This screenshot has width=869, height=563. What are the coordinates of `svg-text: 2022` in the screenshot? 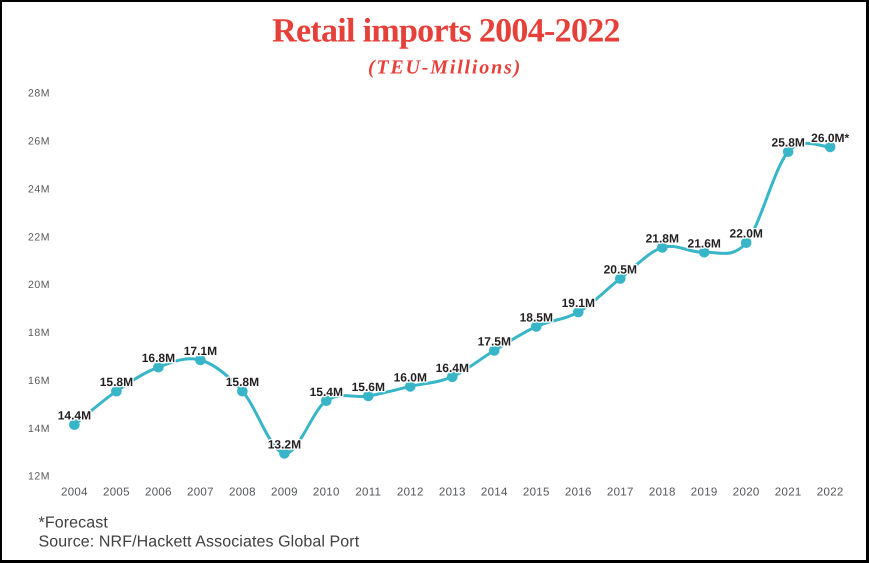 It's located at (830, 493).